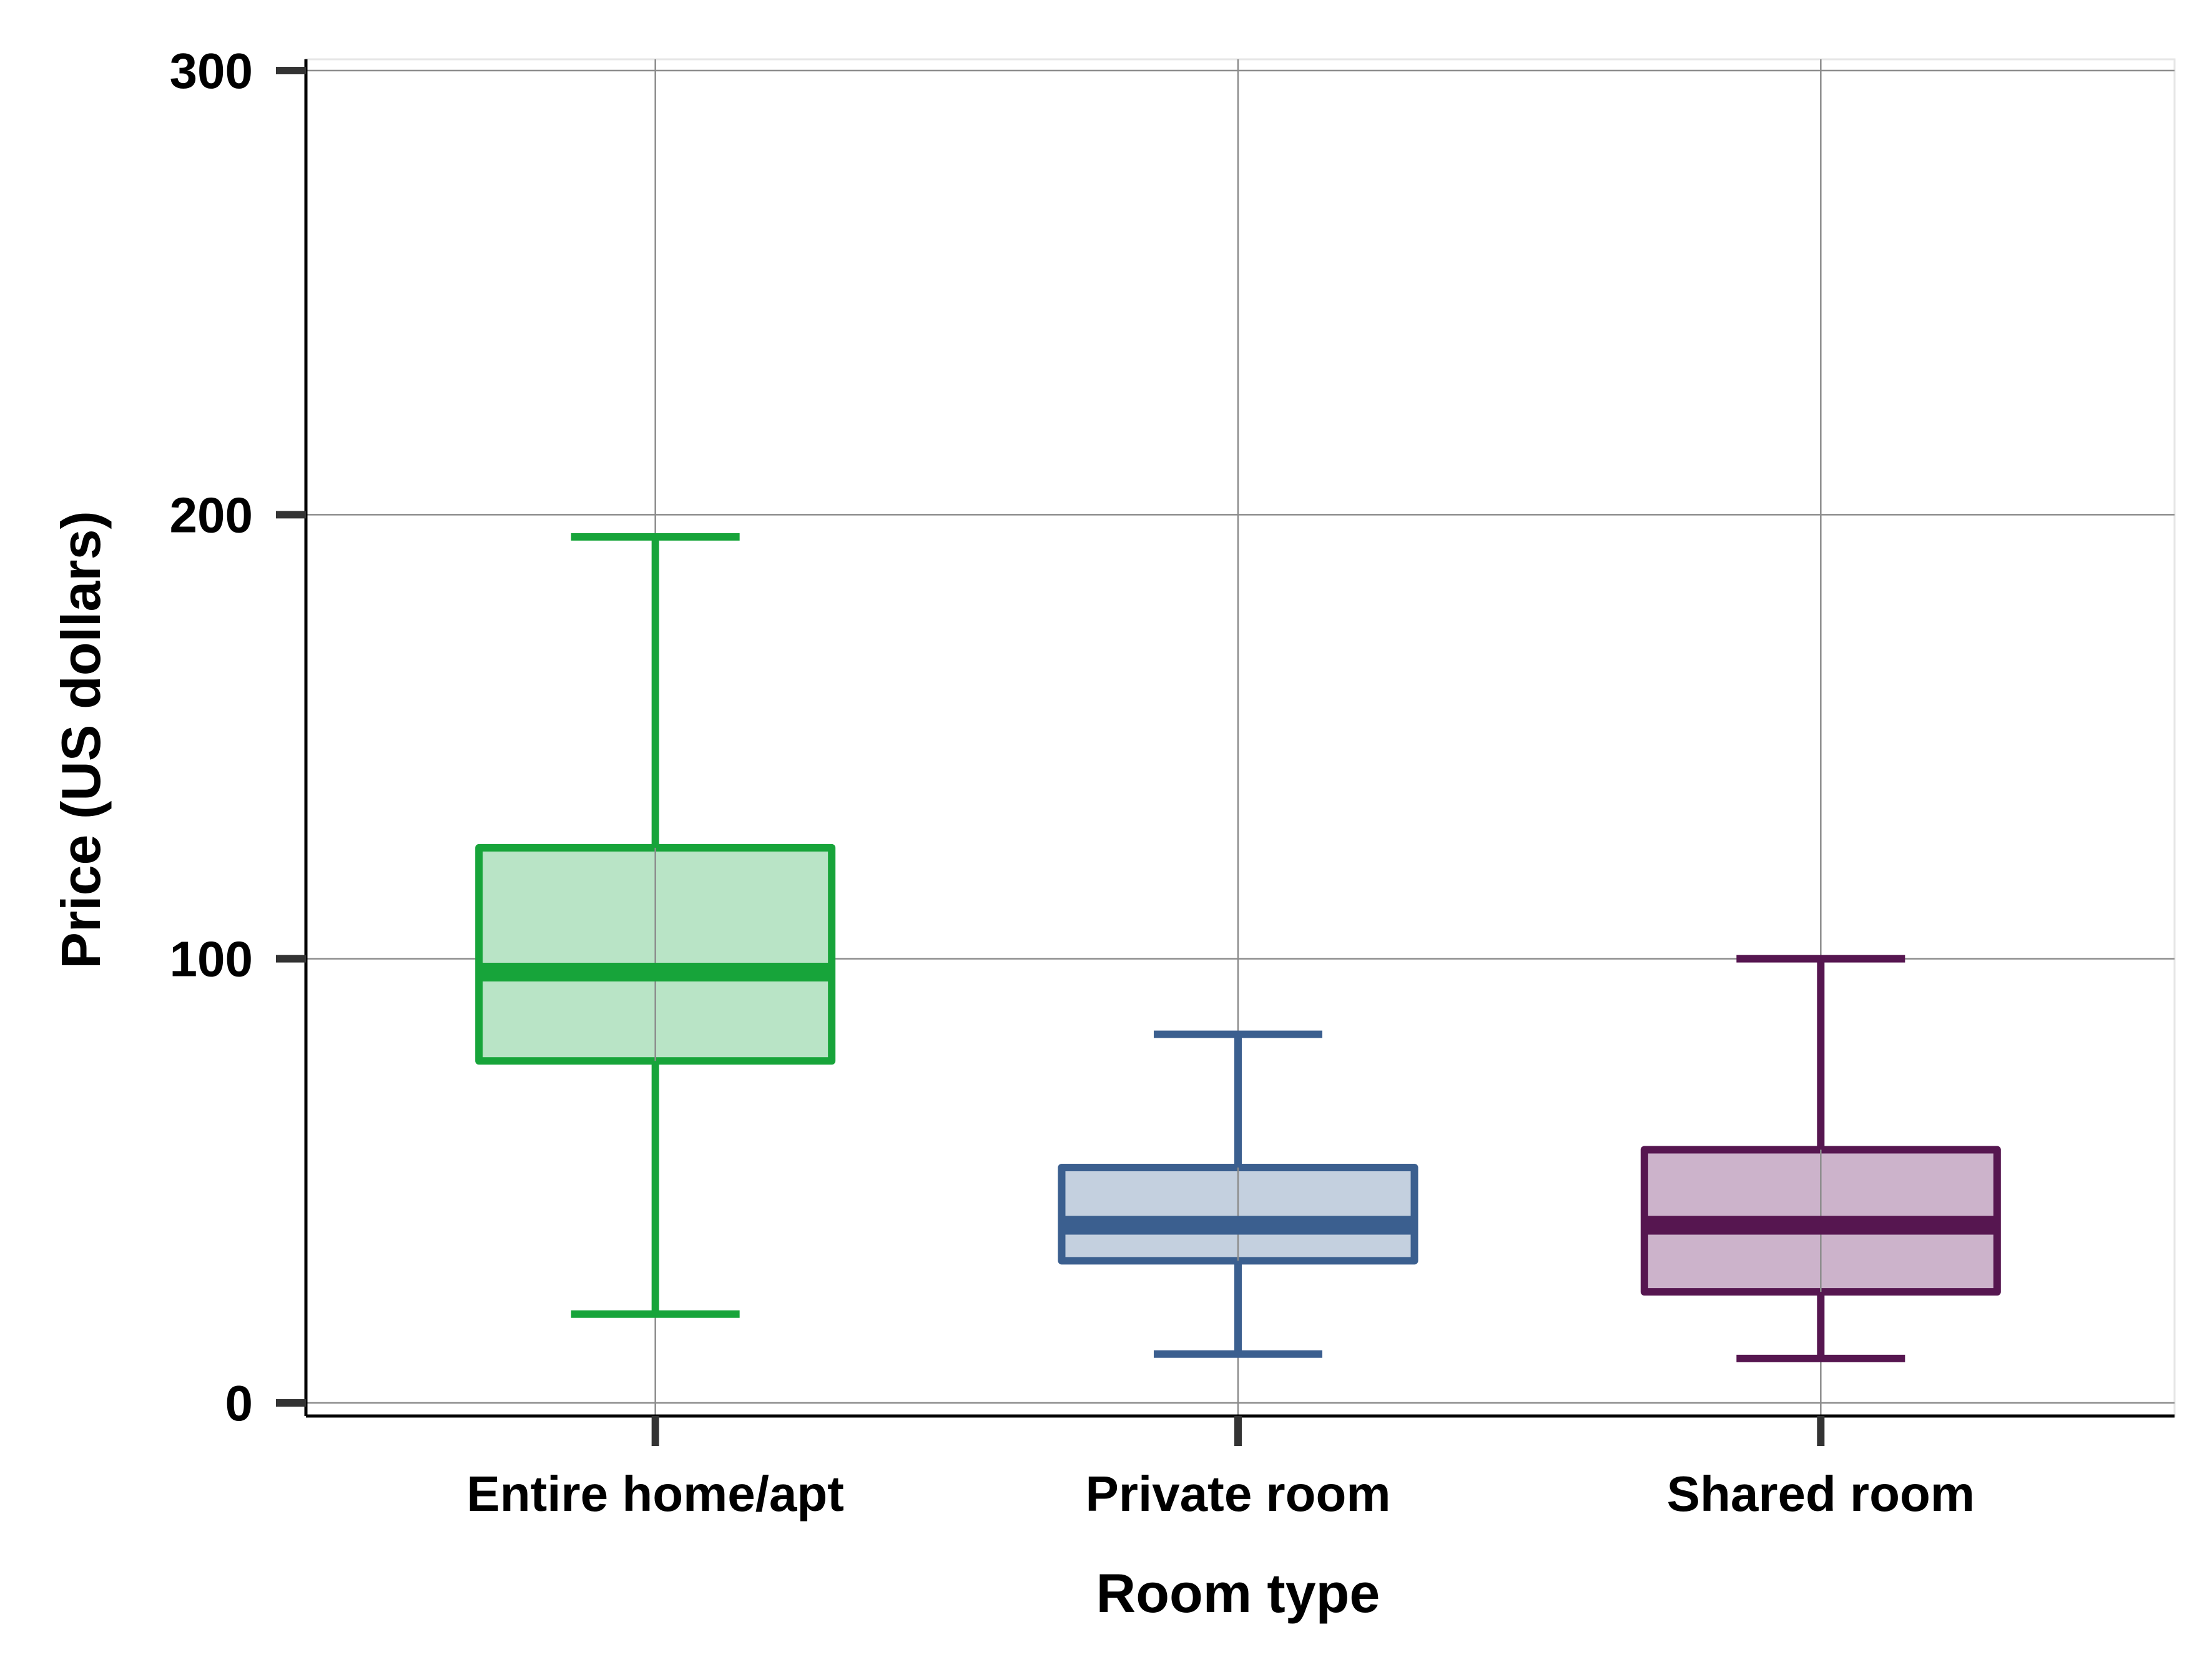  I want to click on y-tick-label-200: 200, so click(211, 515).